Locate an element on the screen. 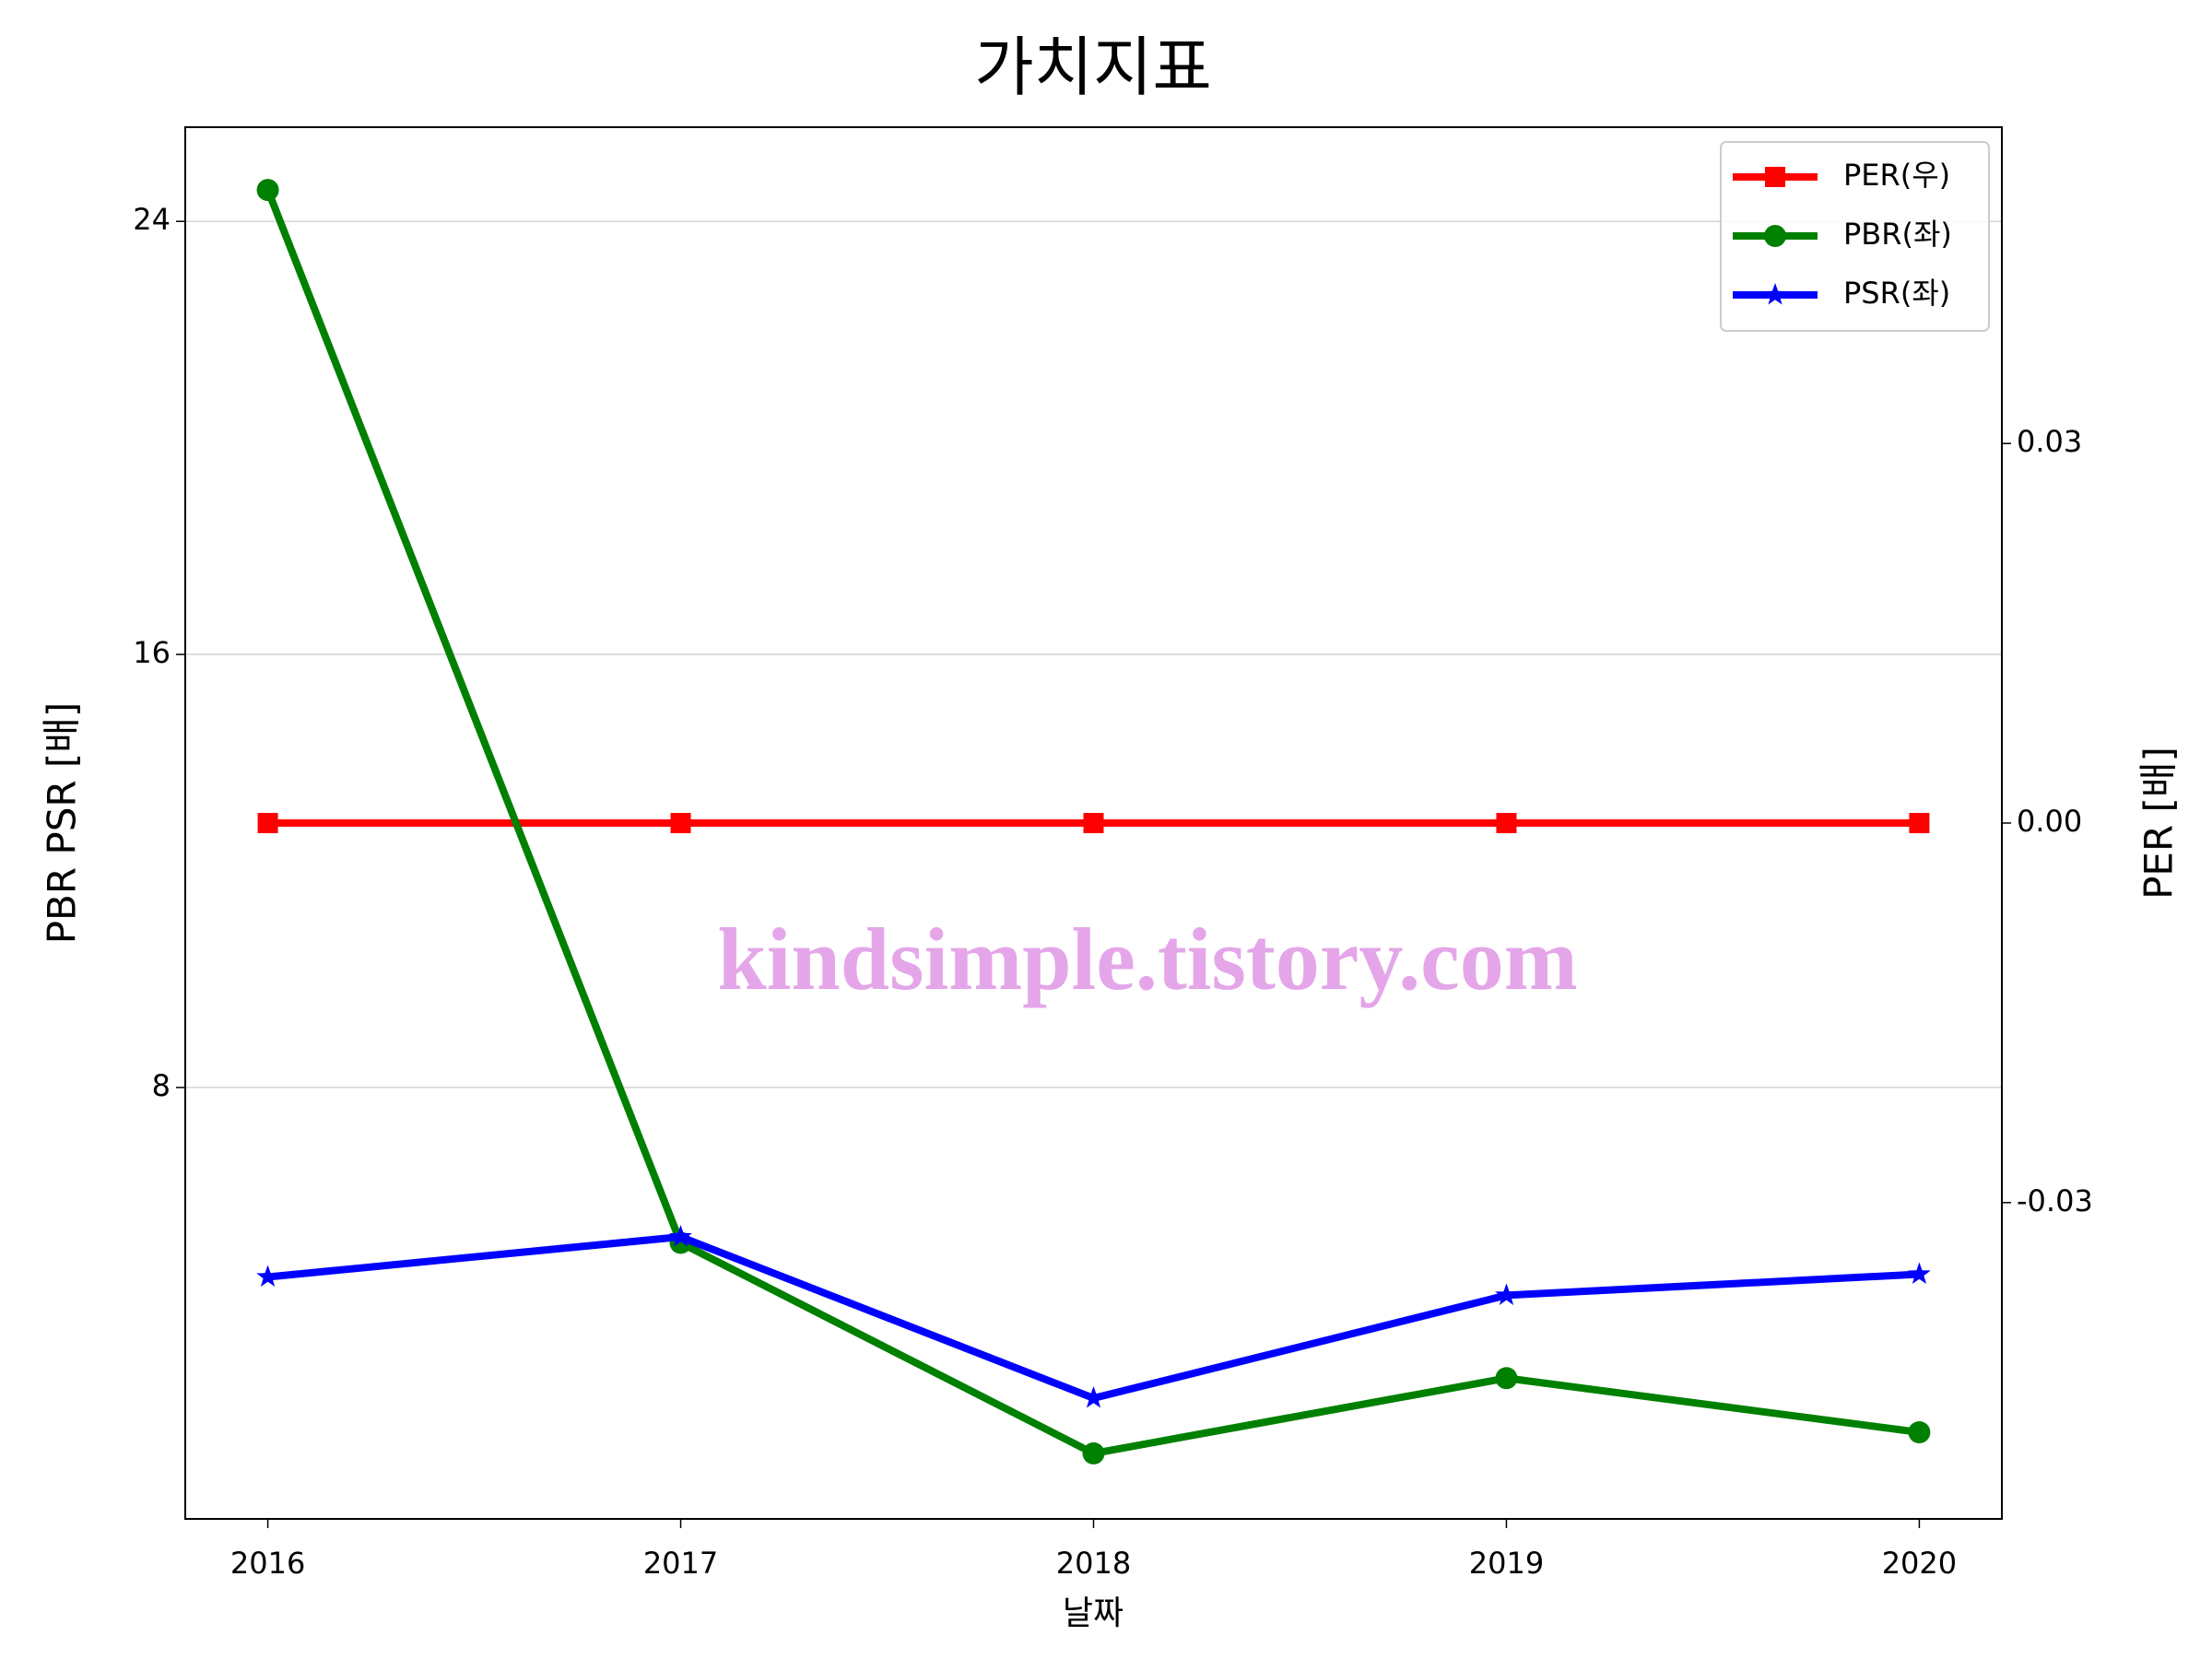  legend-box is located at coordinates (1855, 236).